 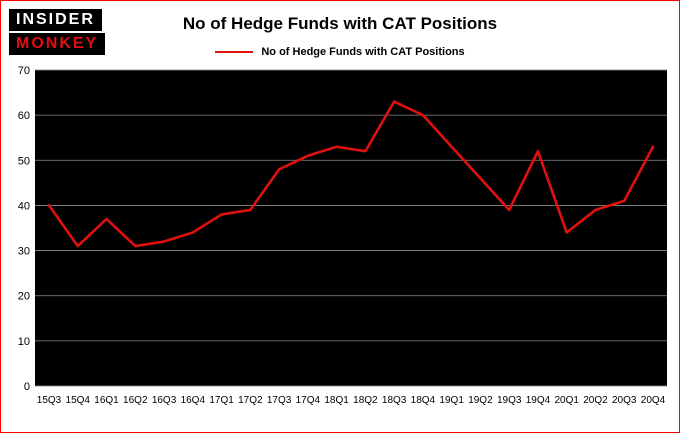 I want to click on x-tick-label: 17Q2, so click(x=250, y=400).